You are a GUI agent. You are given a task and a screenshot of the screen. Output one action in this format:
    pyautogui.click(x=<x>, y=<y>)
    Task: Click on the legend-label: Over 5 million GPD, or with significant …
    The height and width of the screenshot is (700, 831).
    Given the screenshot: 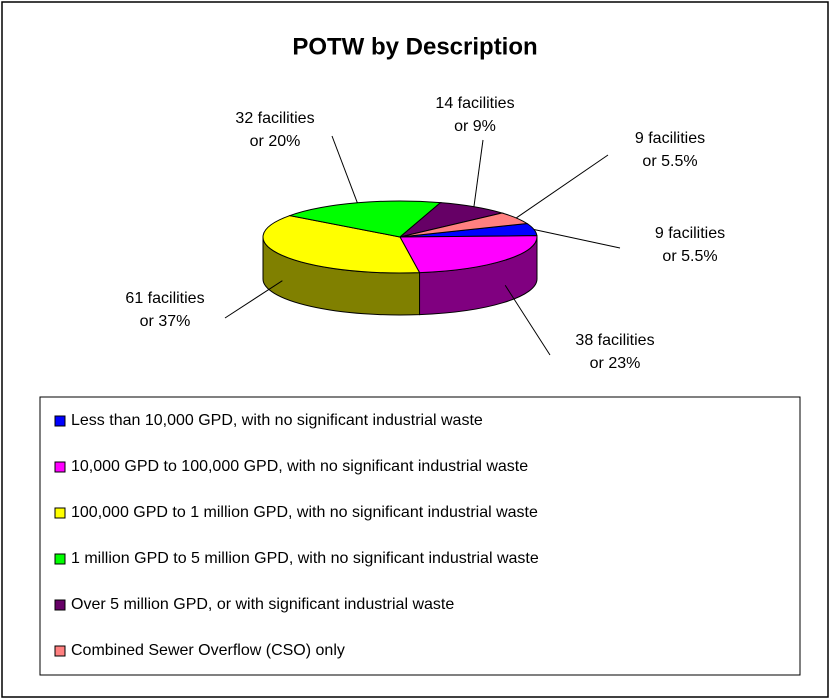 What is the action you would take?
    pyautogui.click(x=262, y=604)
    